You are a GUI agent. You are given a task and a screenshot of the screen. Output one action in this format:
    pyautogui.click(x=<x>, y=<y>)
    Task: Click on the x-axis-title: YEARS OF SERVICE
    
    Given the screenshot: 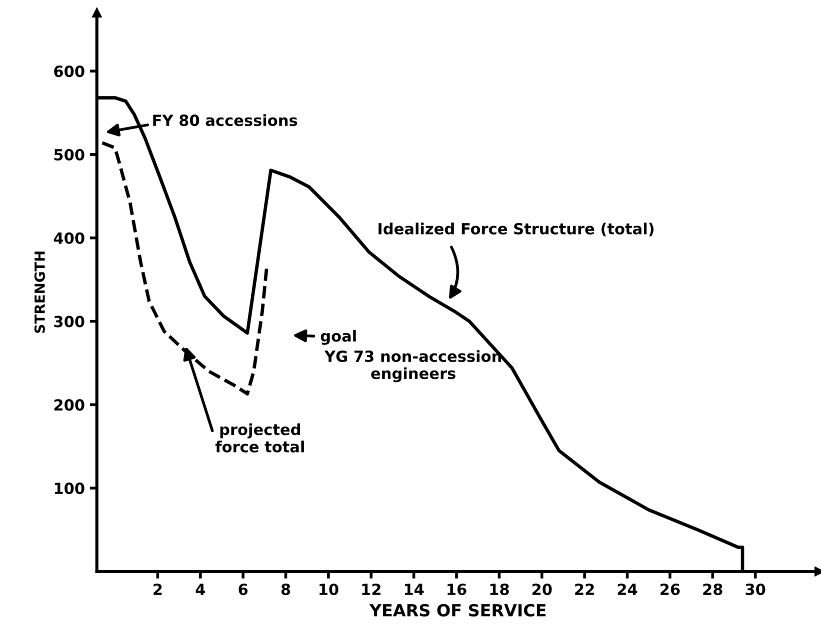 What is the action you would take?
    pyautogui.click(x=457, y=610)
    